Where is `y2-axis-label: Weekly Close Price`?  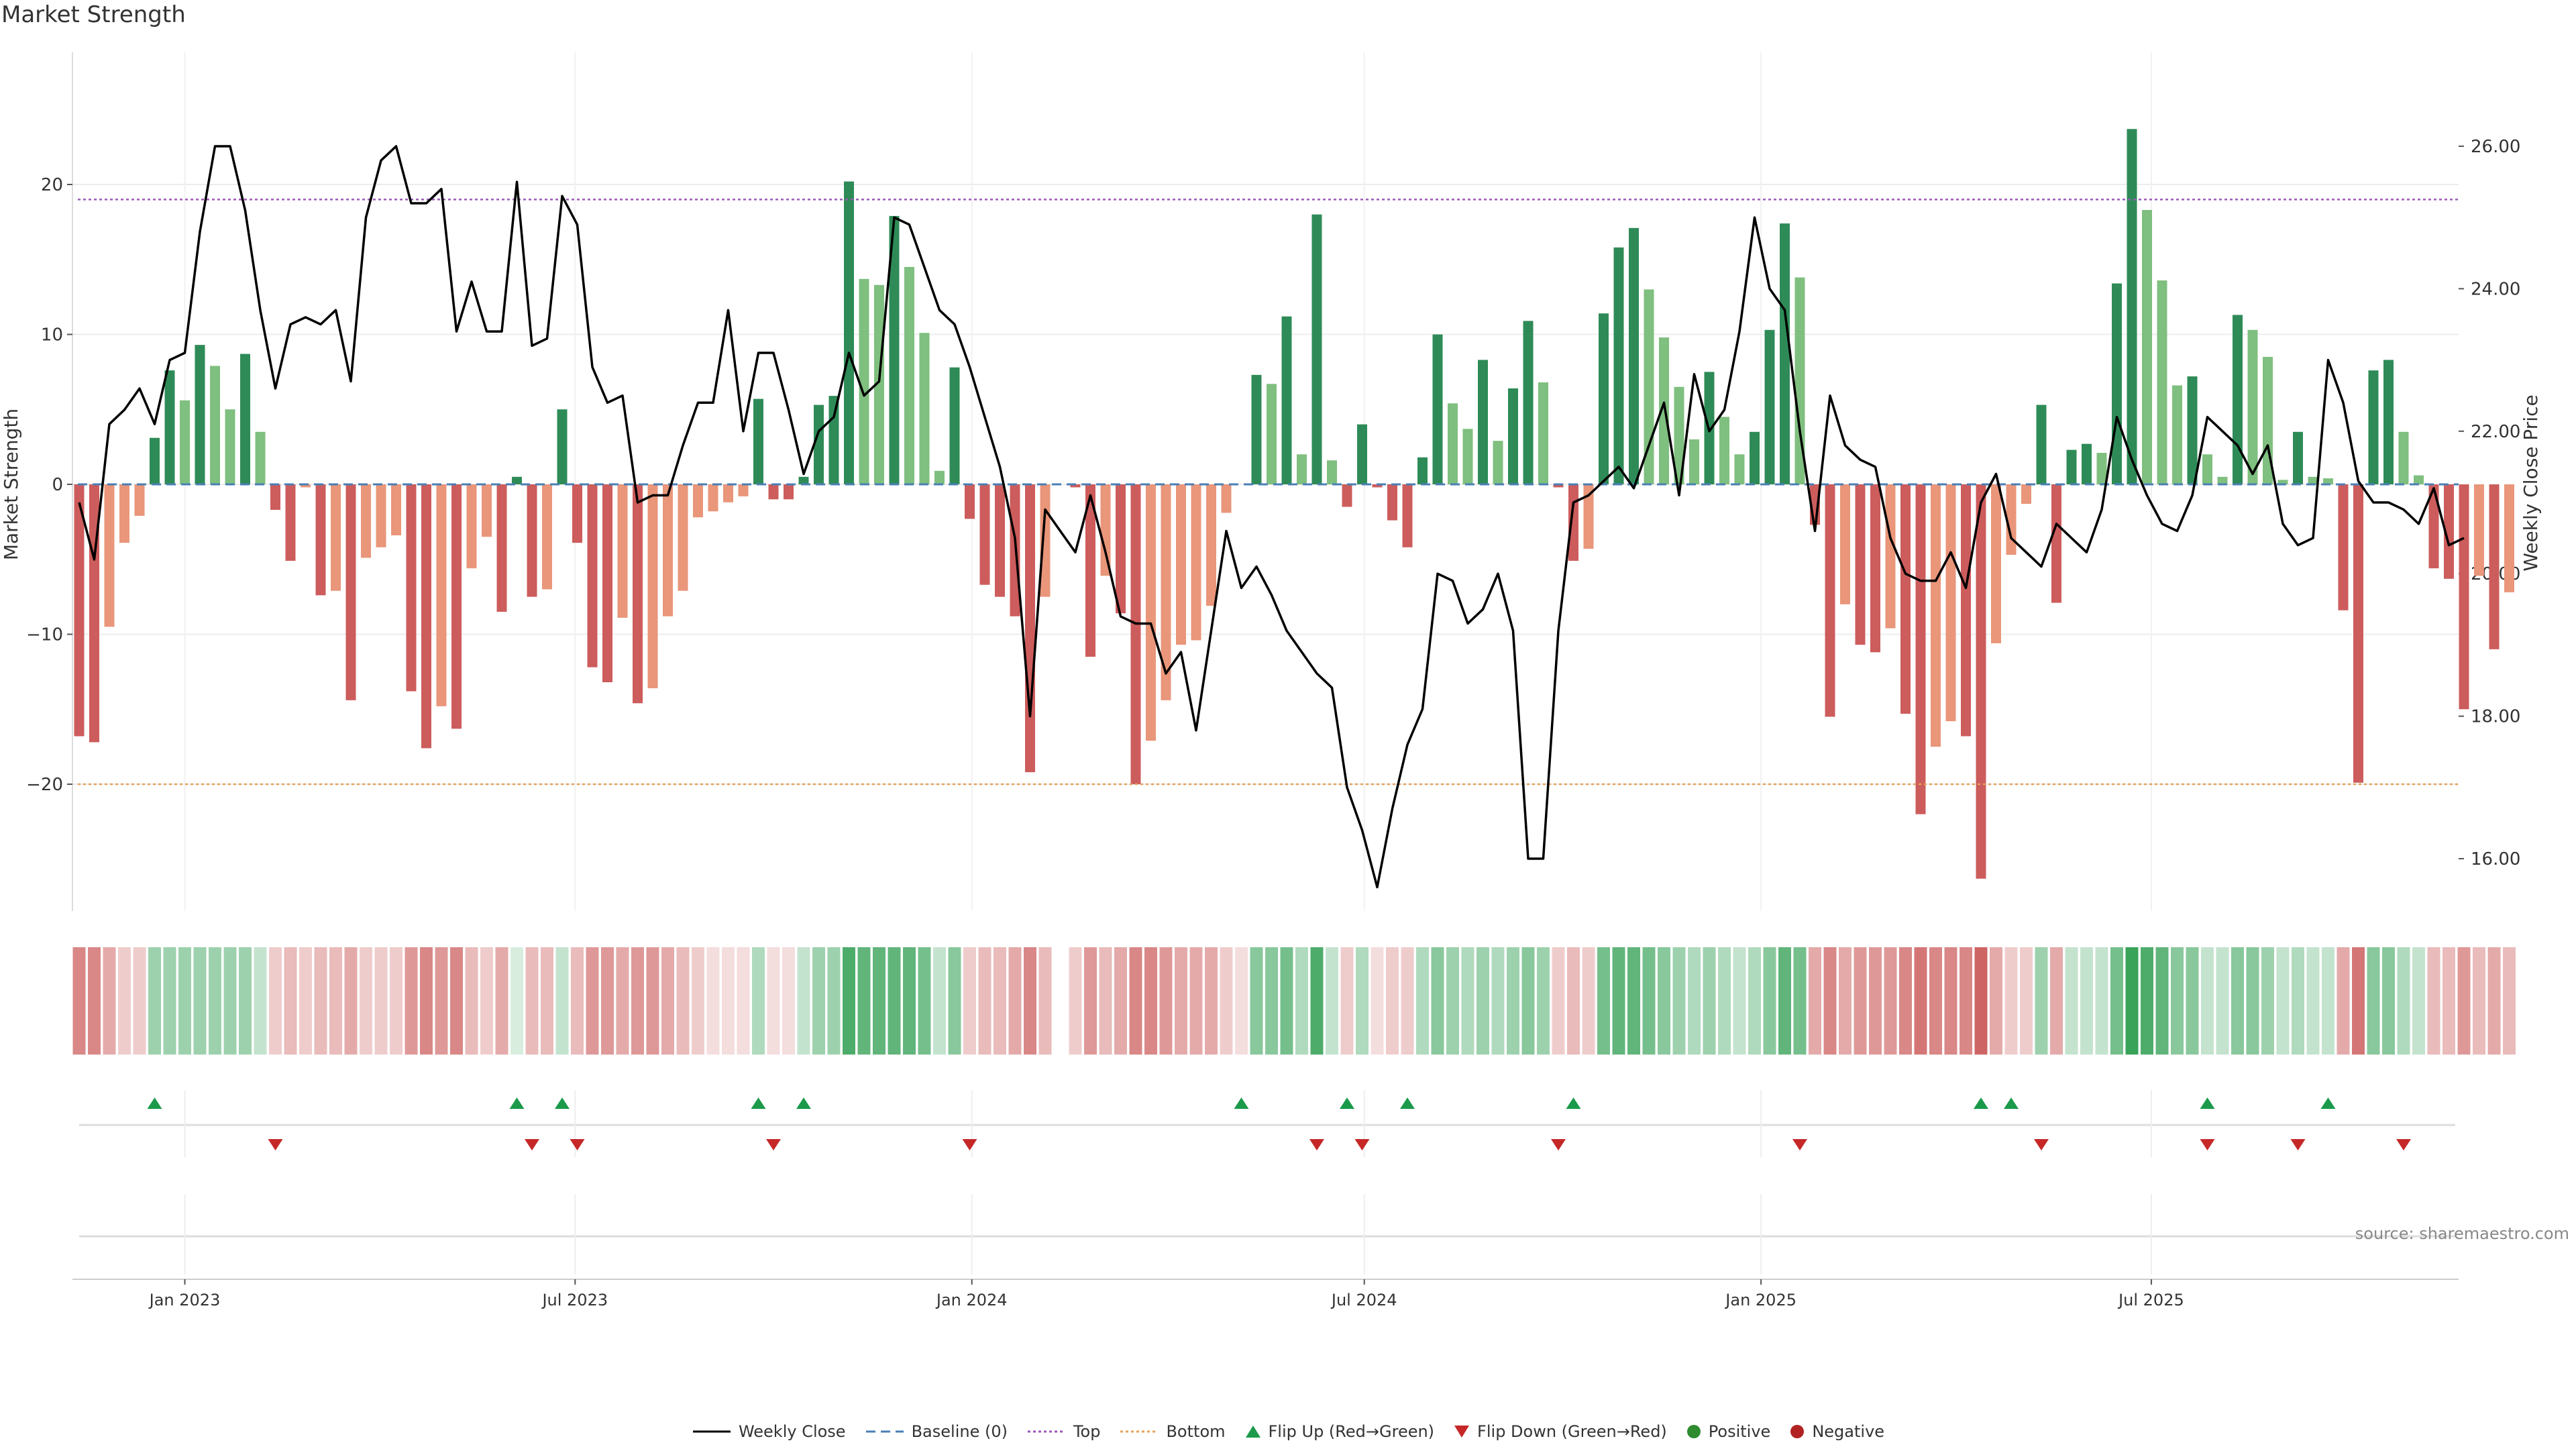
y2-axis-label: Weekly Close Price is located at coordinates (2531, 482).